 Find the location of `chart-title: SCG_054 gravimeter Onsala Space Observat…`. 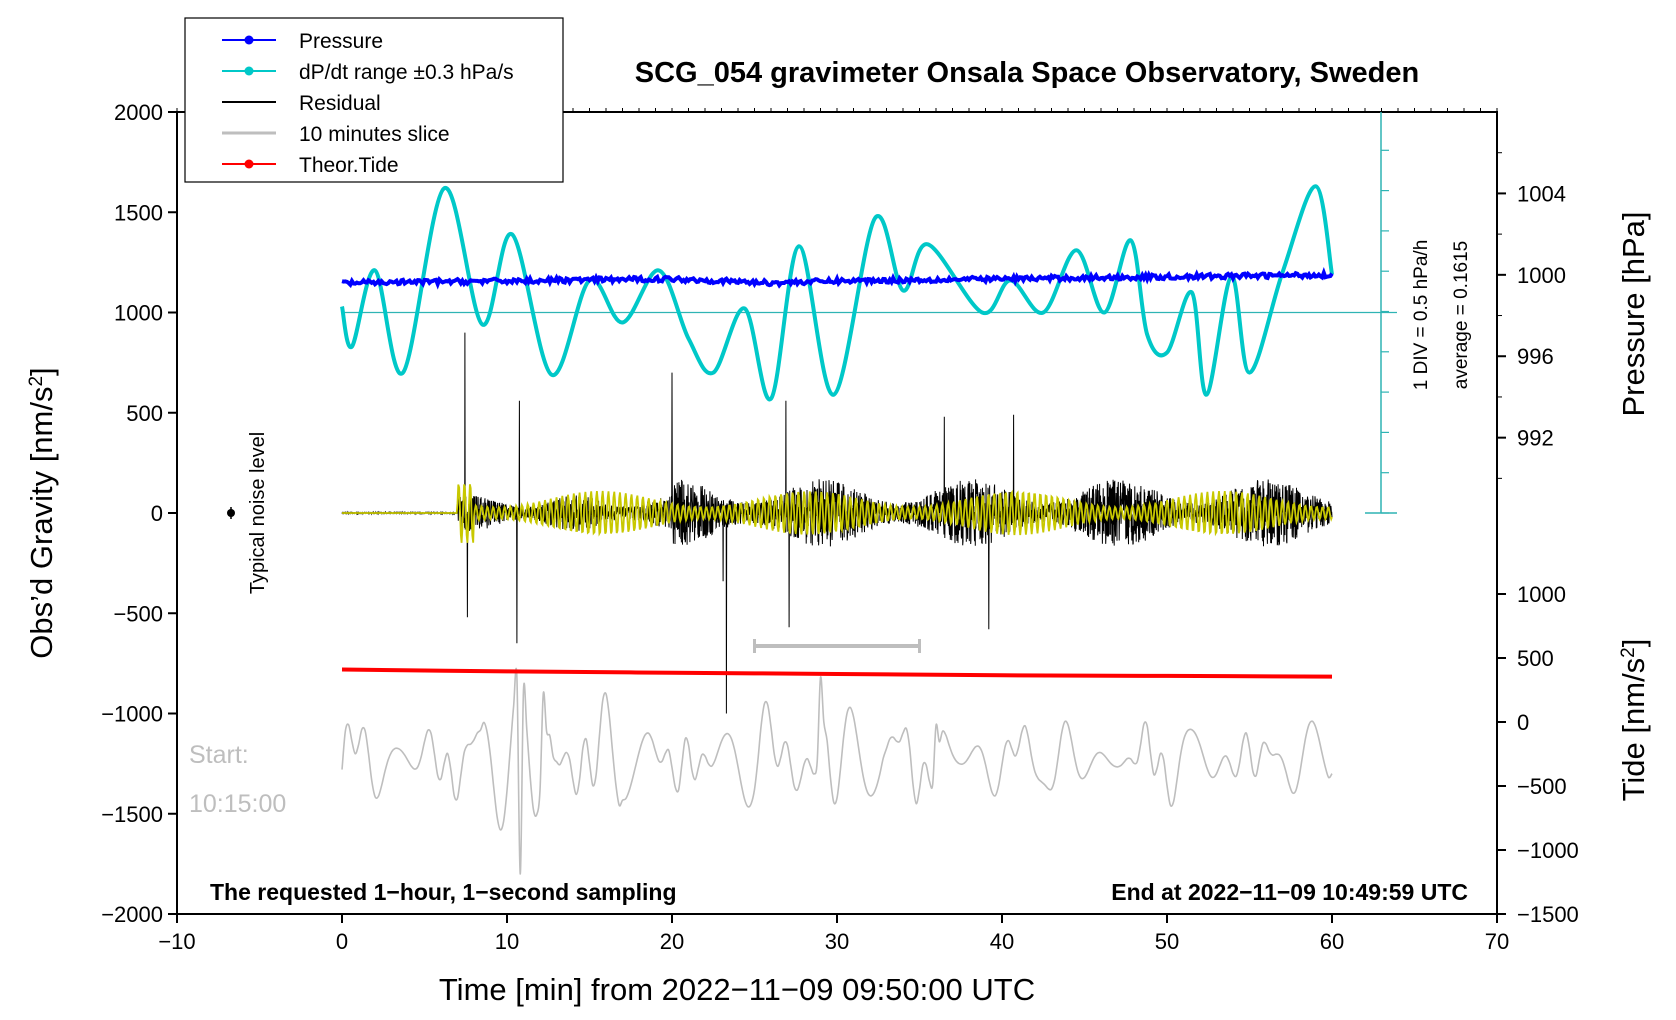

chart-title: SCG_054 gravimeter Onsala Space Observat… is located at coordinates (1027, 73).